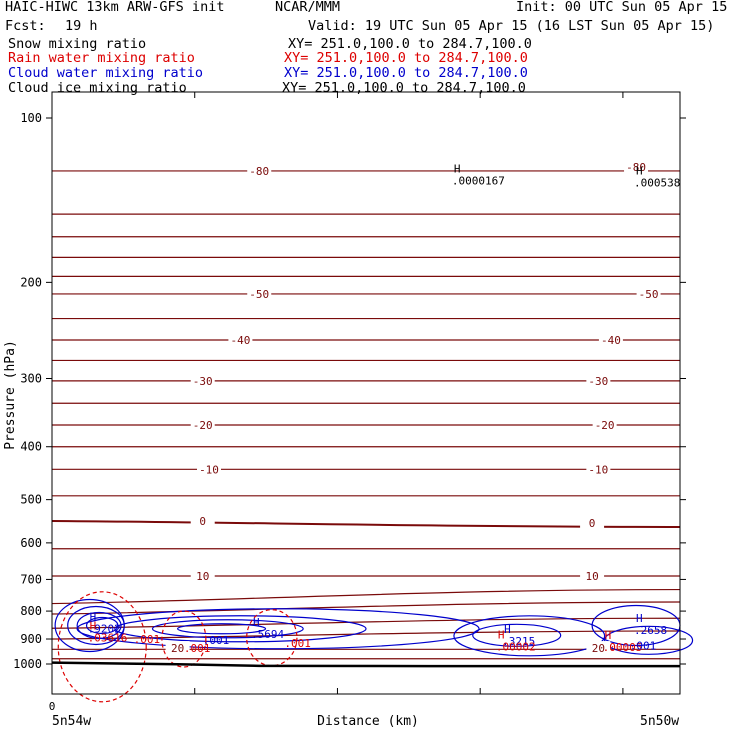  I want to click on y-tick-label-900: 900, so click(31, 639).